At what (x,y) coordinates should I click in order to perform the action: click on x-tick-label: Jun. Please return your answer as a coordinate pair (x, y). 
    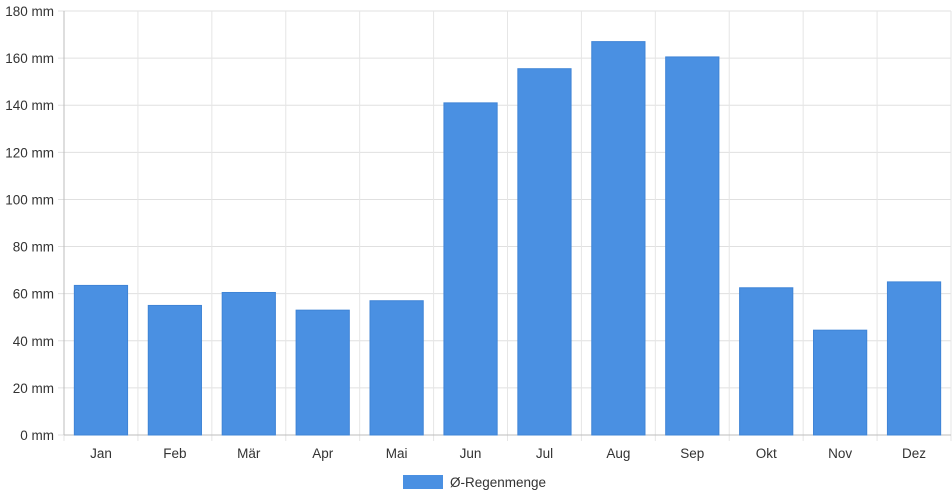
    Looking at the image, I should click on (471, 453).